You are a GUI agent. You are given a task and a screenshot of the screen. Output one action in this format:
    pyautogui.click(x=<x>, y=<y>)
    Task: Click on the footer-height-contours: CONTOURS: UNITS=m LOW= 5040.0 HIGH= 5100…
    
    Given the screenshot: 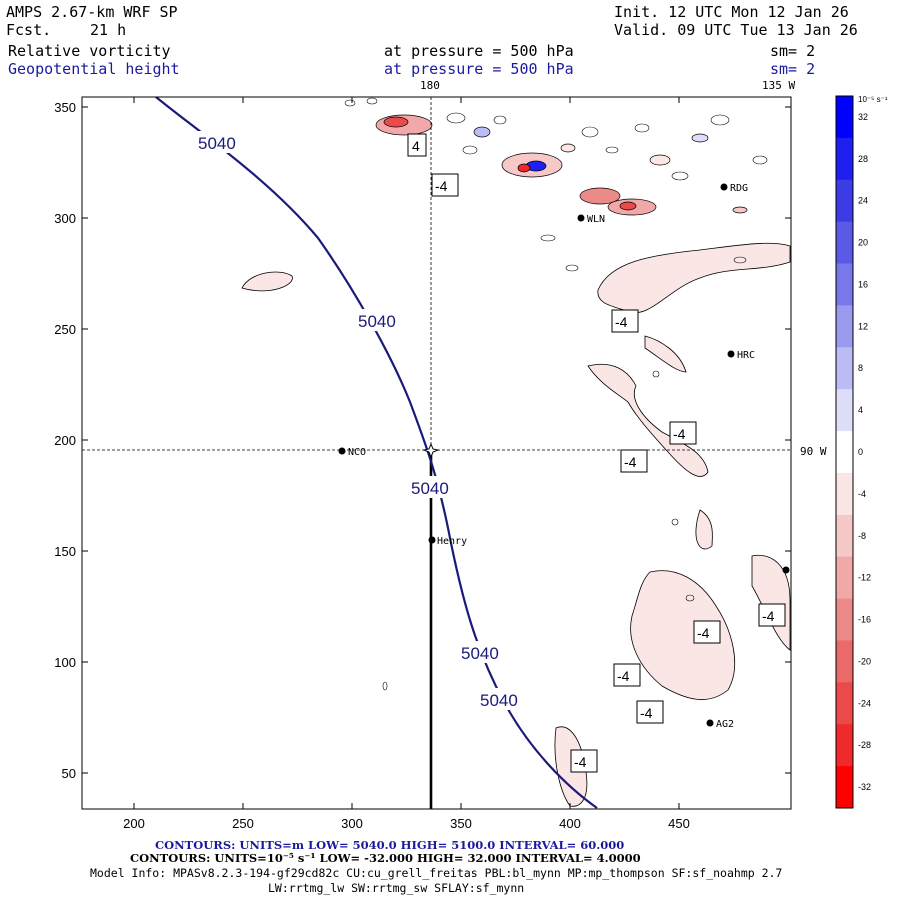 What is the action you would take?
    pyautogui.click(x=390, y=845)
    